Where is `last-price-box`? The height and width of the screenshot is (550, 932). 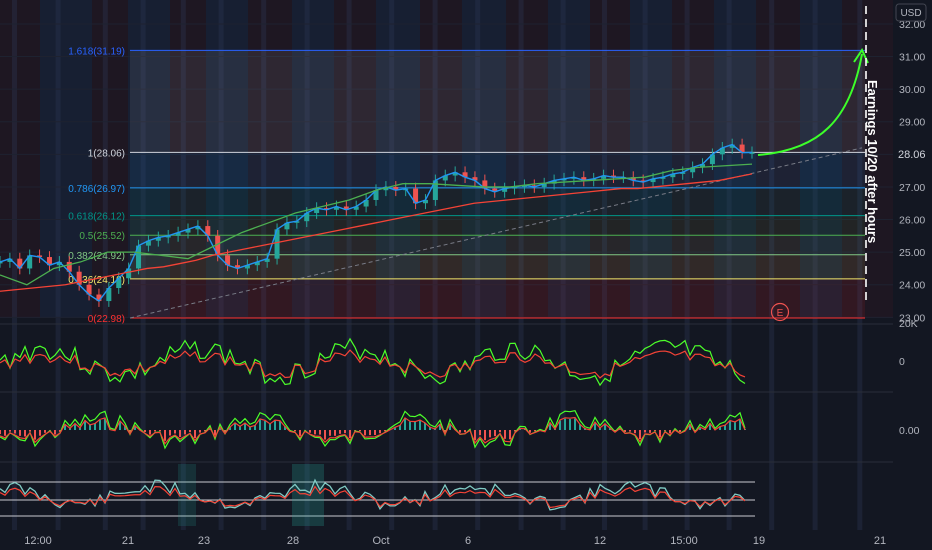
last-price-box is located at coordinates (912, 153).